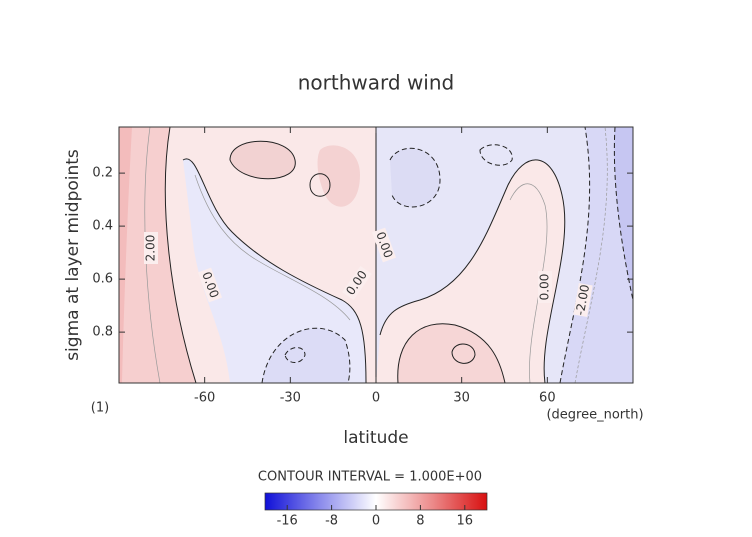 The width and height of the screenshot is (752, 537). Describe the element at coordinates (461, 398) in the screenshot. I see `x-tick-label: 30` at that location.